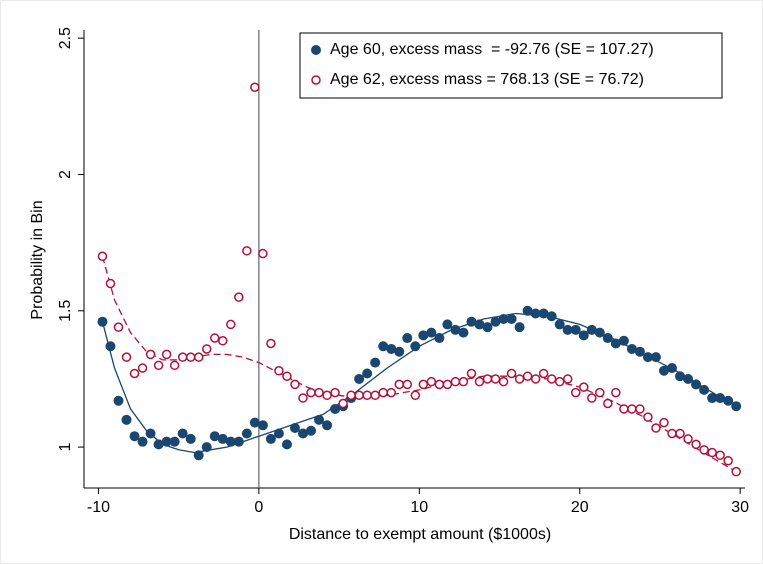 This screenshot has height=564, width=763. I want to click on y-tick-label: 2, so click(65, 174).